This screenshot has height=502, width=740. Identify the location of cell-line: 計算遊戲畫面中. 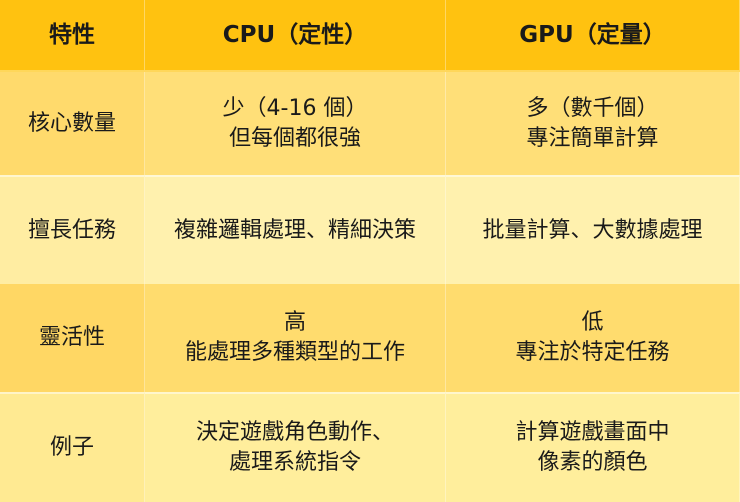
(592, 432).